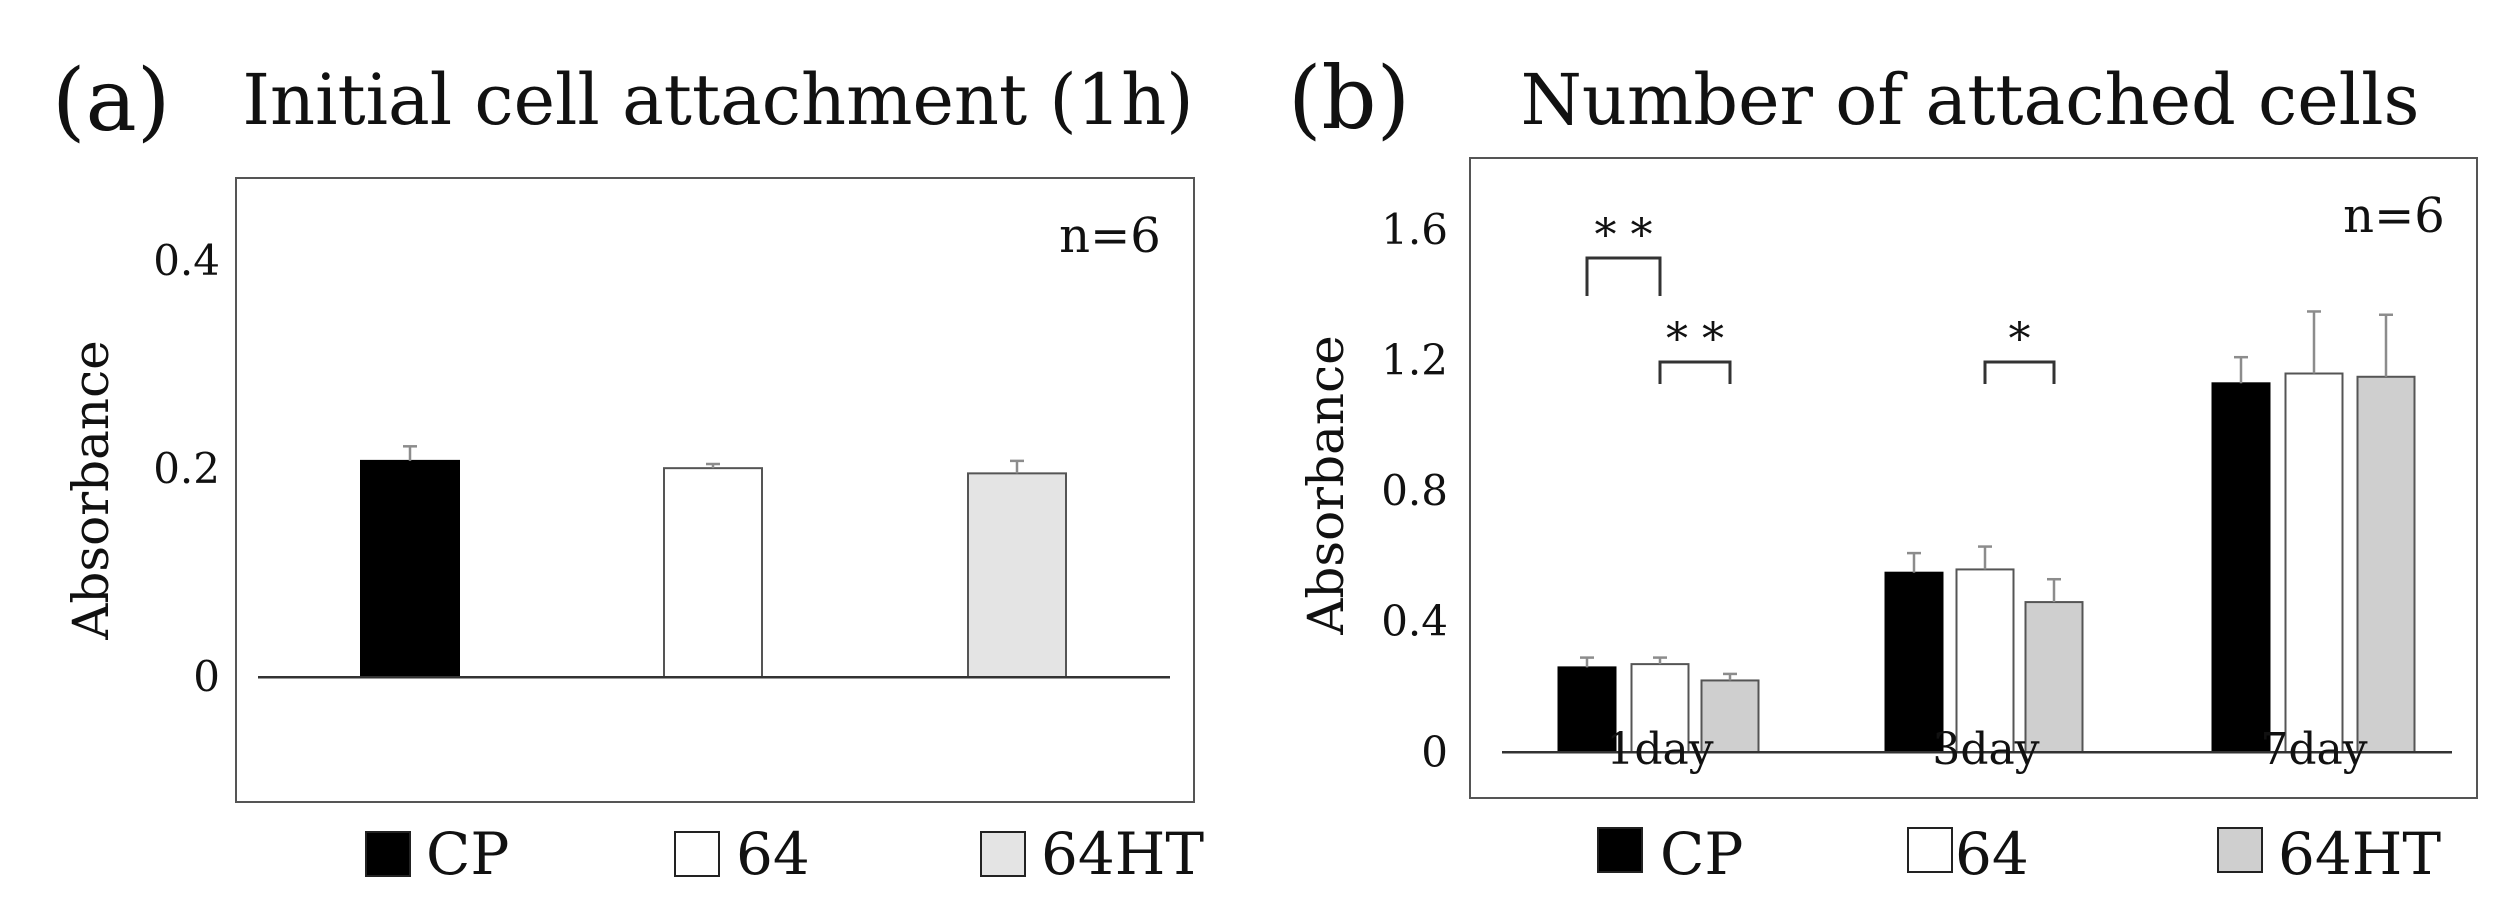 Image resolution: width=2520 pixels, height=913 pixels. I want to click on panel-a-letter: (a), so click(111, 101).